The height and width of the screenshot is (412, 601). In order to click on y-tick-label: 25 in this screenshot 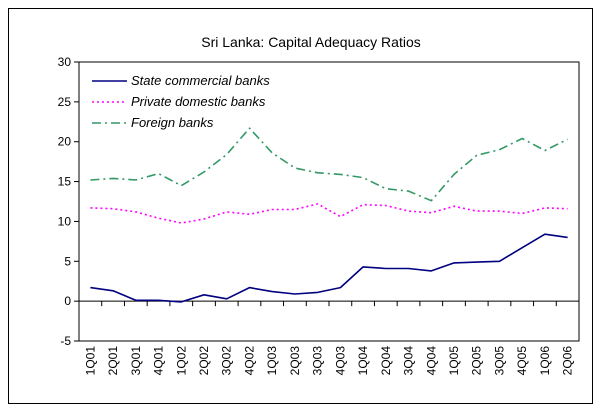, I will do `click(65, 102)`.